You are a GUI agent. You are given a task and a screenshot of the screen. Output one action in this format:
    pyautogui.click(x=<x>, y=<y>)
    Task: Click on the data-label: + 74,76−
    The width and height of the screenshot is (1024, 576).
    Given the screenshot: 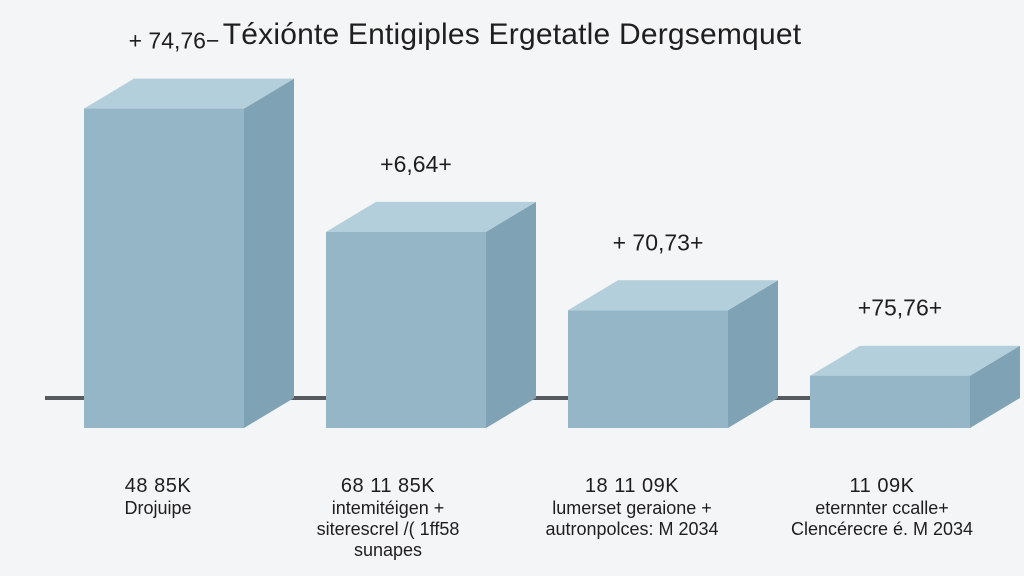 What is the action you would take?
    pyautogui.click(x=174, y=41)
    